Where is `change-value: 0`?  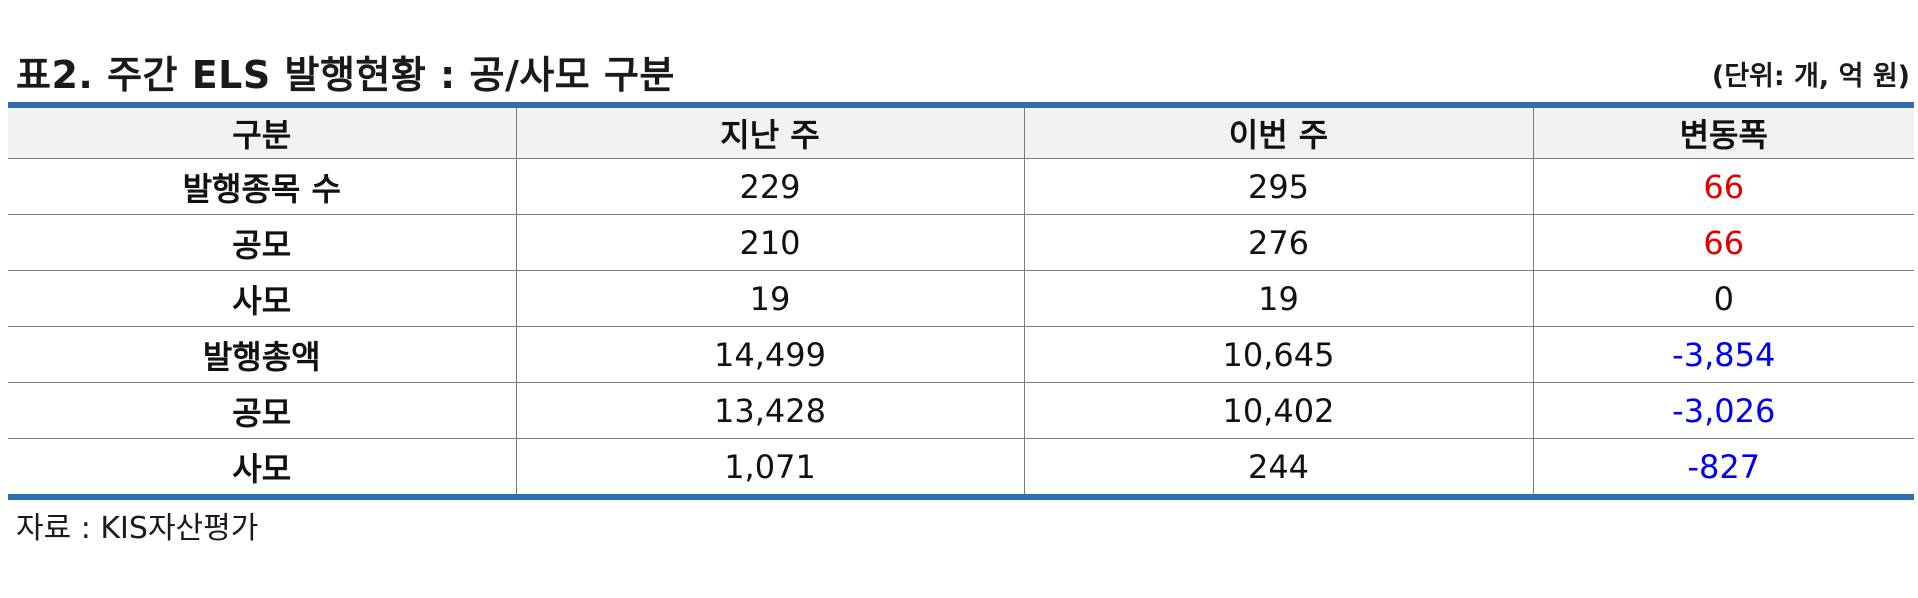 change-value: 0 is located at coordinates (1723, 298).